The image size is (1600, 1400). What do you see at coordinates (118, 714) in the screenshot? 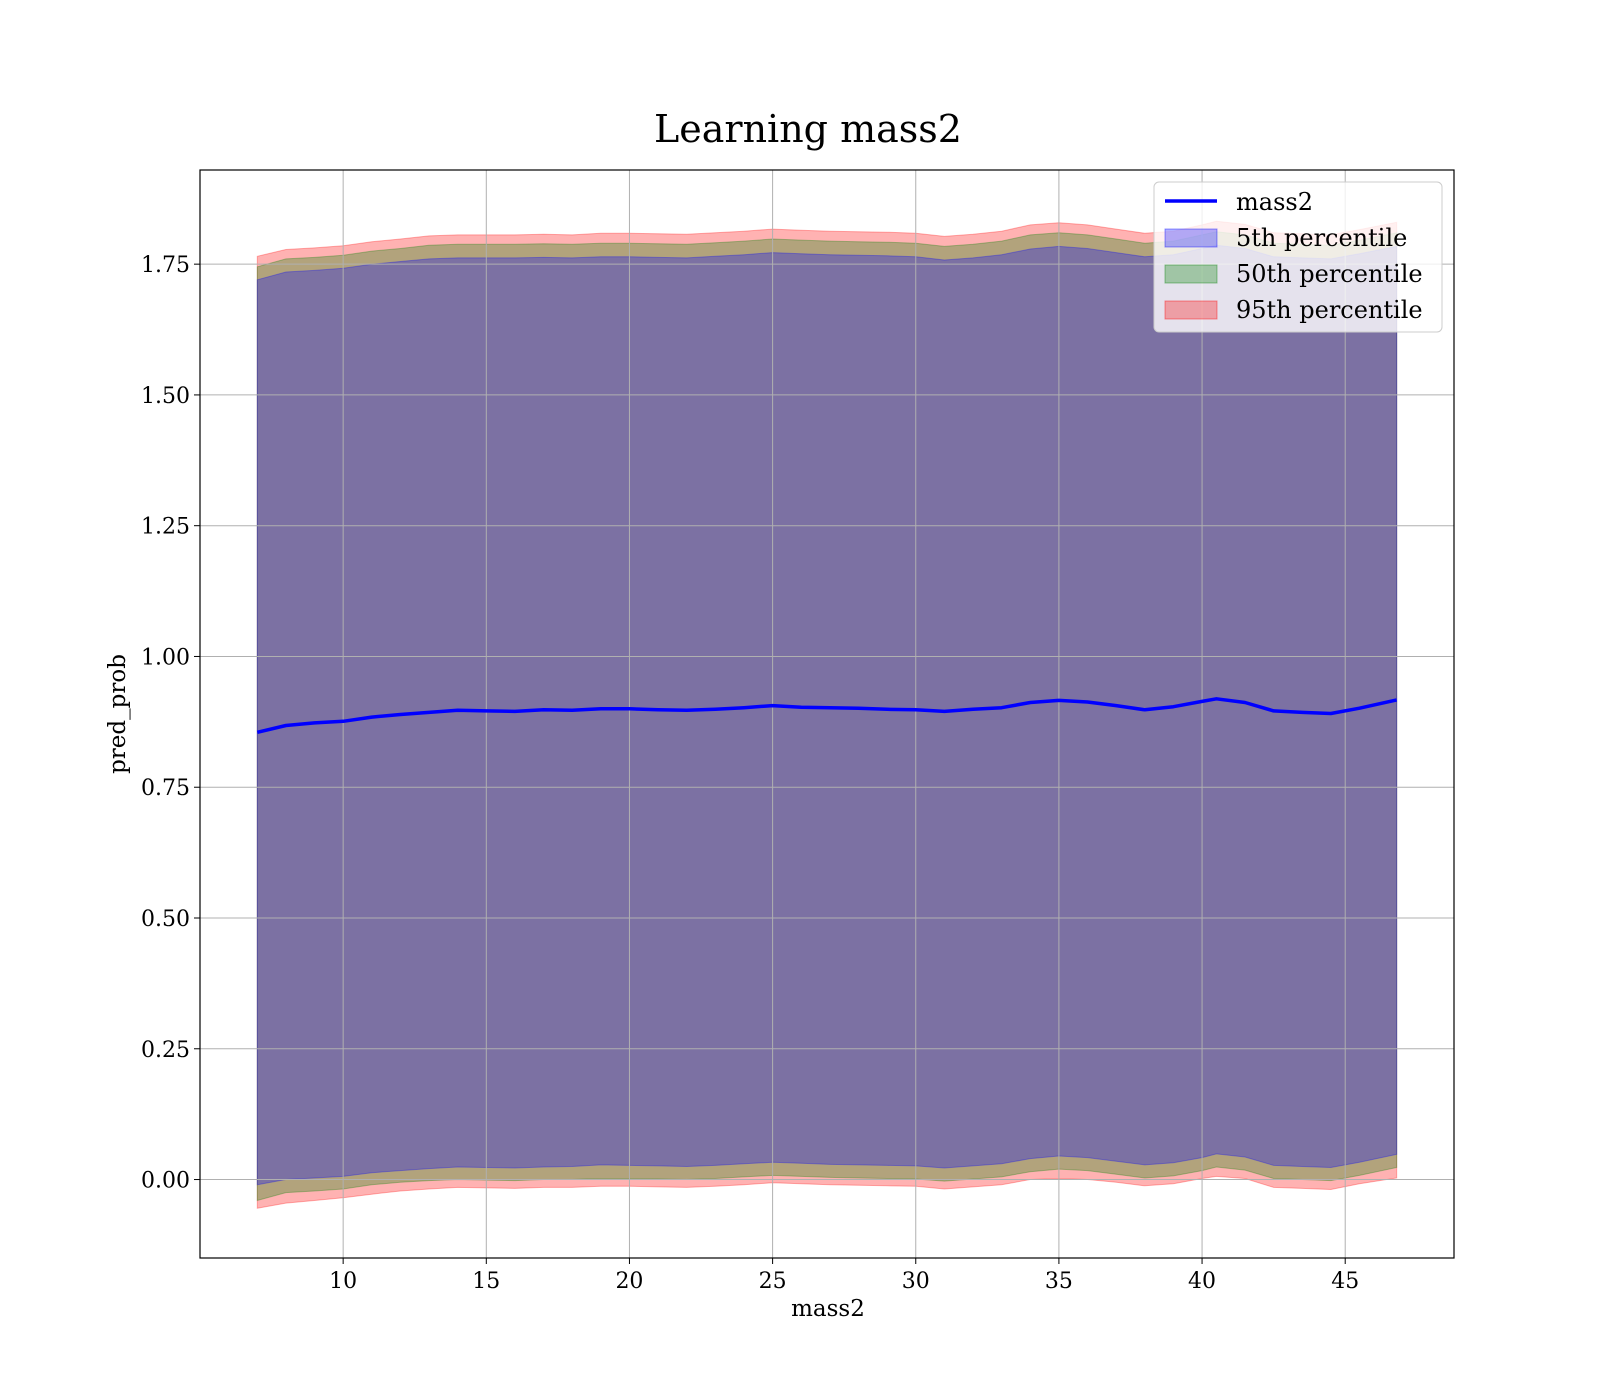
I see `y-axis-label: pred_prob` at bounding box center [118, 714].